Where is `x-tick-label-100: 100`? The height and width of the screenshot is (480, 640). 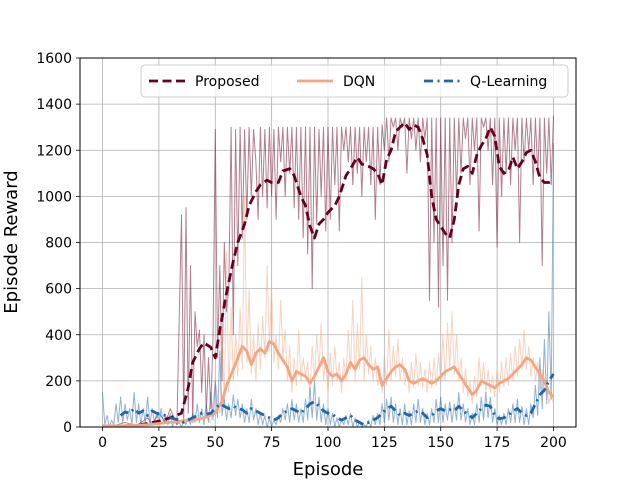 x-tick-label-100: 100 is located at coordinates (328, 443).